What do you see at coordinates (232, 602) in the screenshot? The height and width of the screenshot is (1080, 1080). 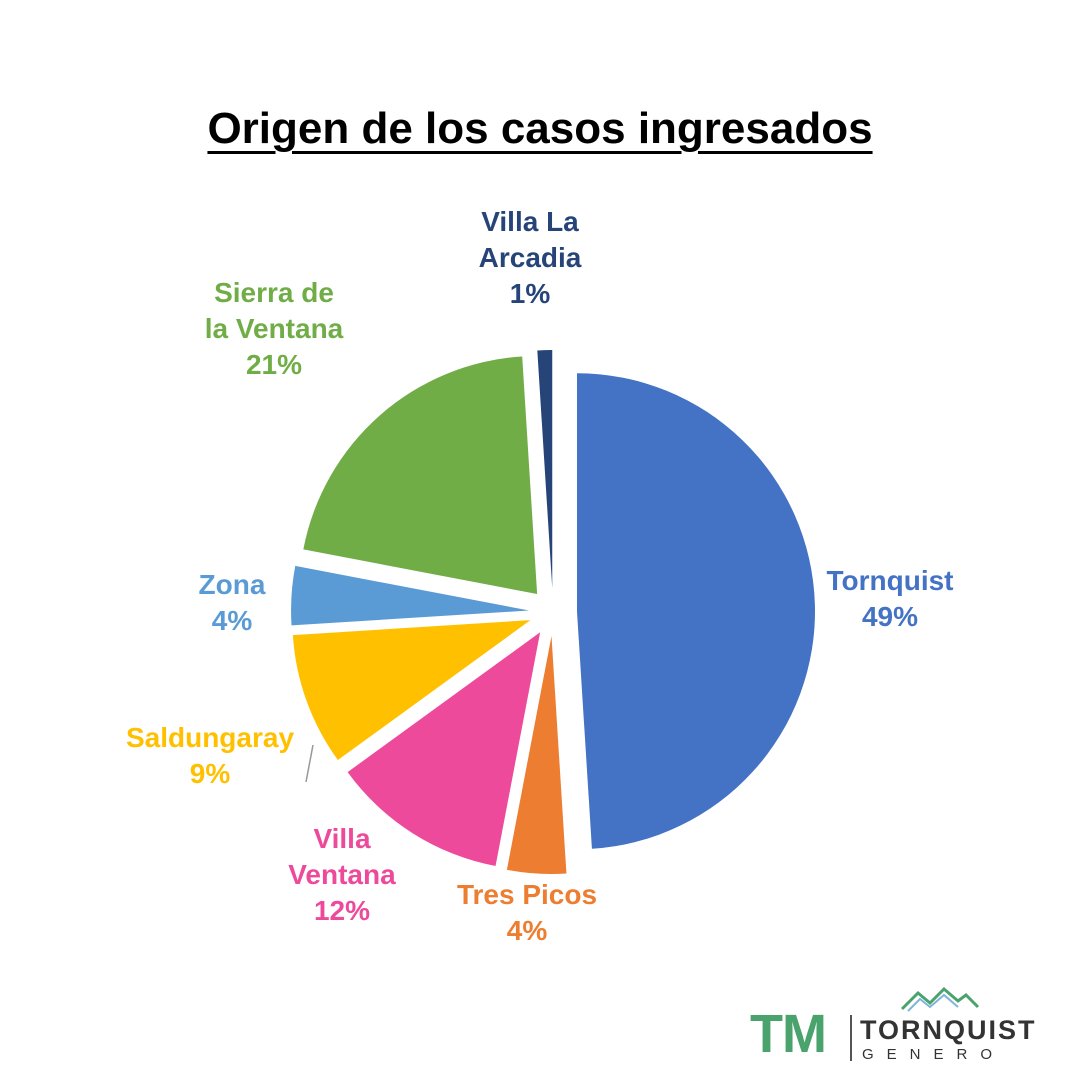 I see `slice-label-zona: Zona 4%` at bounding box center [232, 602].